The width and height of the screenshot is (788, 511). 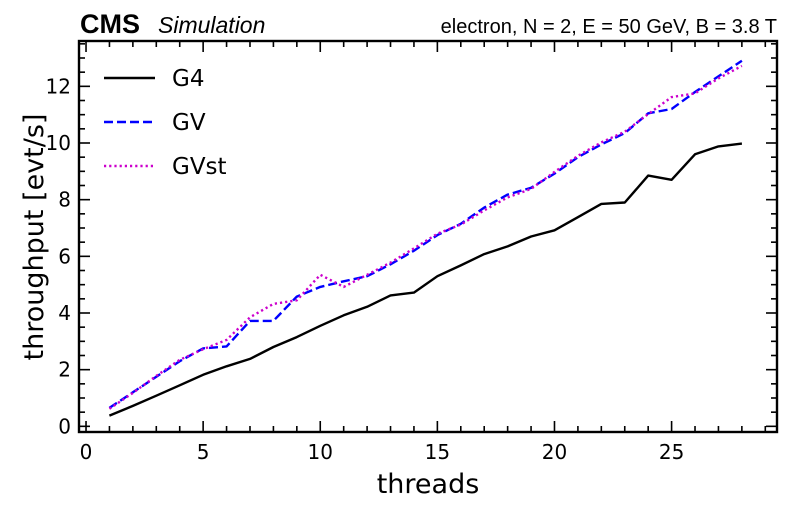 What do you see at coordinates (211, 25) in the screenshot?
I see `simulation-label: Simulation` at bounding box center [211, 25].